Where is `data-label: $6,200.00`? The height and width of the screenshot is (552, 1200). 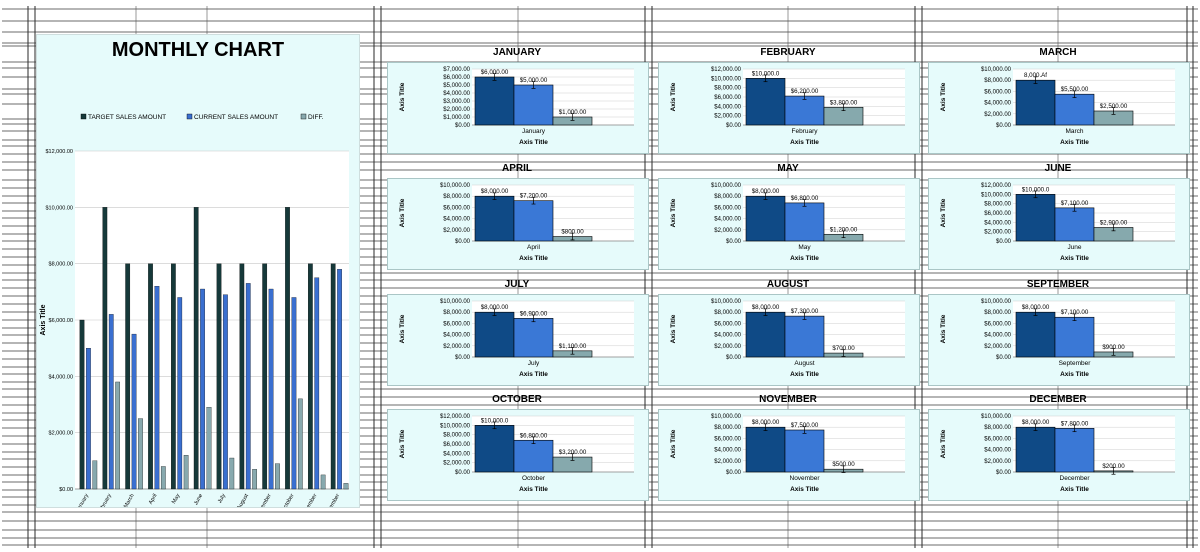
data-label: $6,200.00 is located at coordinates (805, 91).